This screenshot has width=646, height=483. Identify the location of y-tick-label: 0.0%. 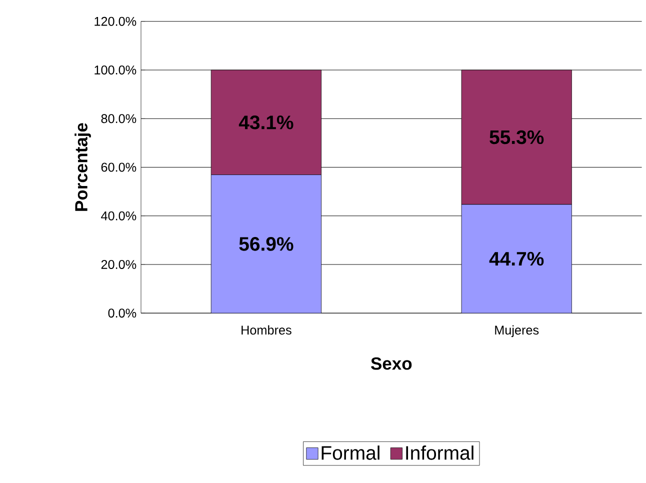
(122, 313).